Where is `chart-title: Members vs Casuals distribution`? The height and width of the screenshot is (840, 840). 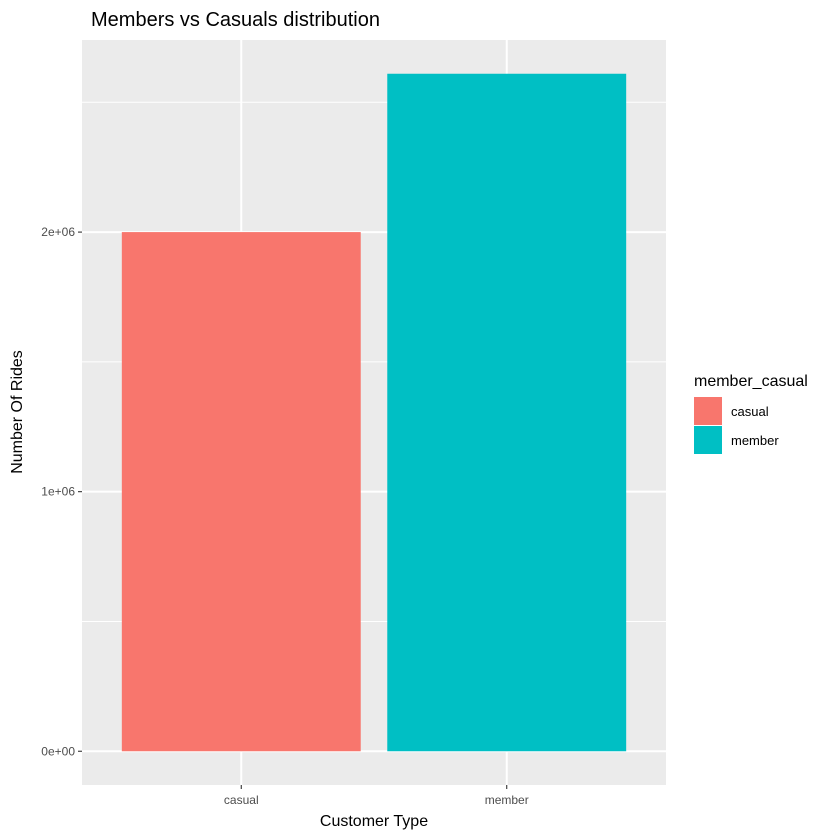 chart-title: Members vs Casuals distribution is located at coordinates (235, 20).